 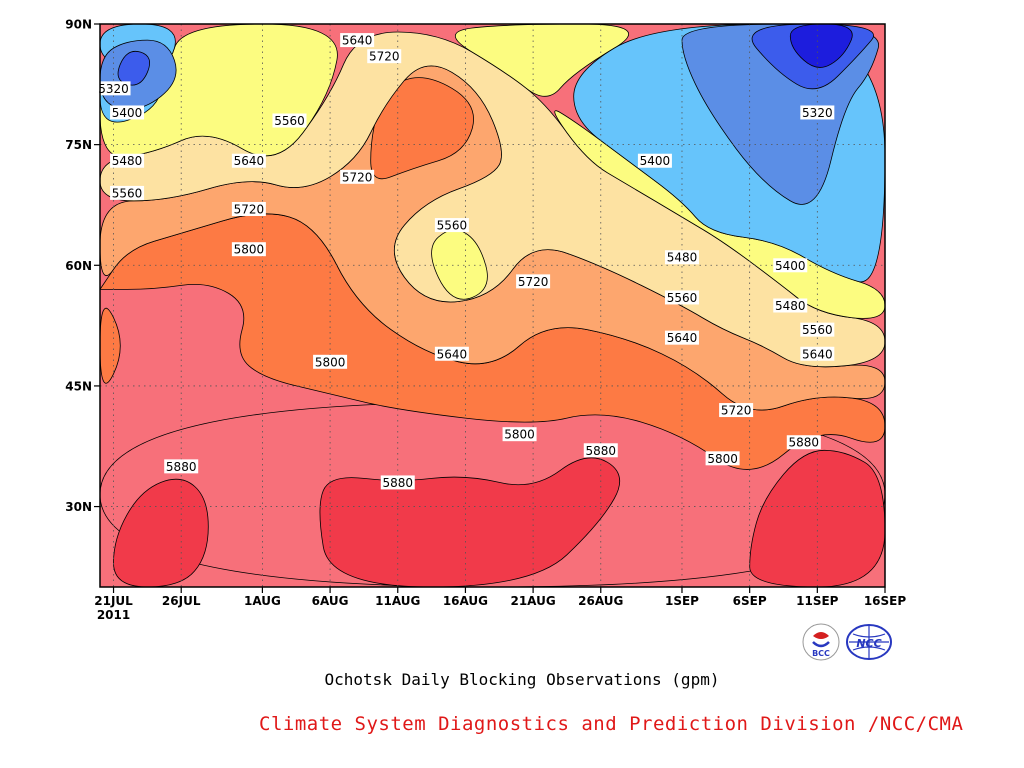 I want to click on x-tick-label-8: 1SEP, so click(x=682, y=601).